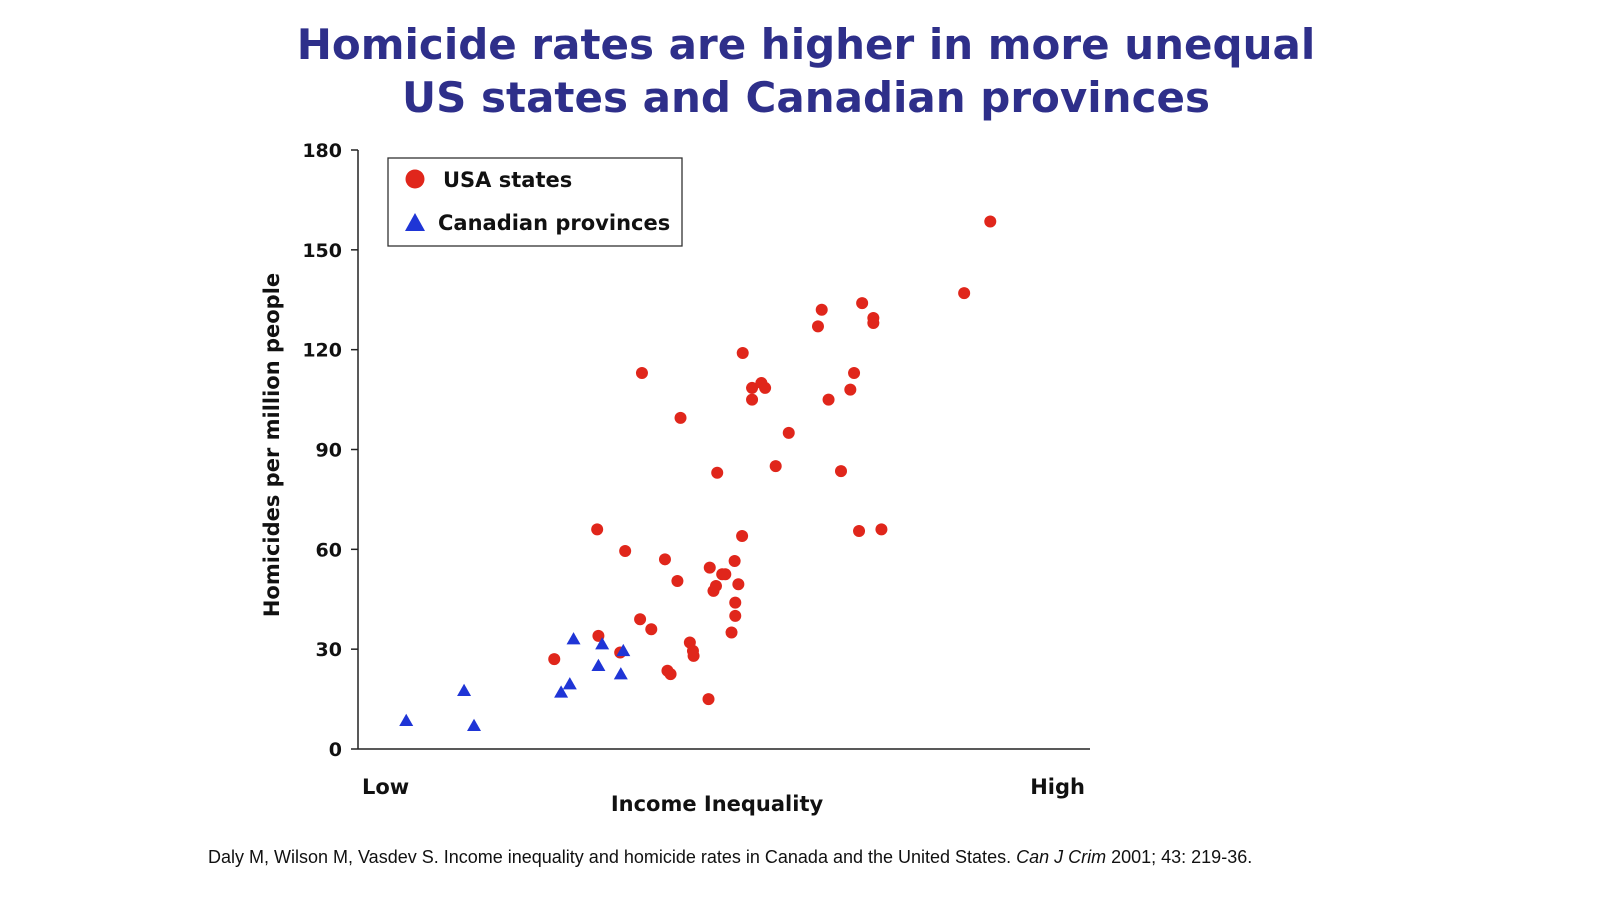  What do you see at coordinates (322, 151) in the screenshot?
I see `y-tick-label: 180` at bounding box center [322, 151].